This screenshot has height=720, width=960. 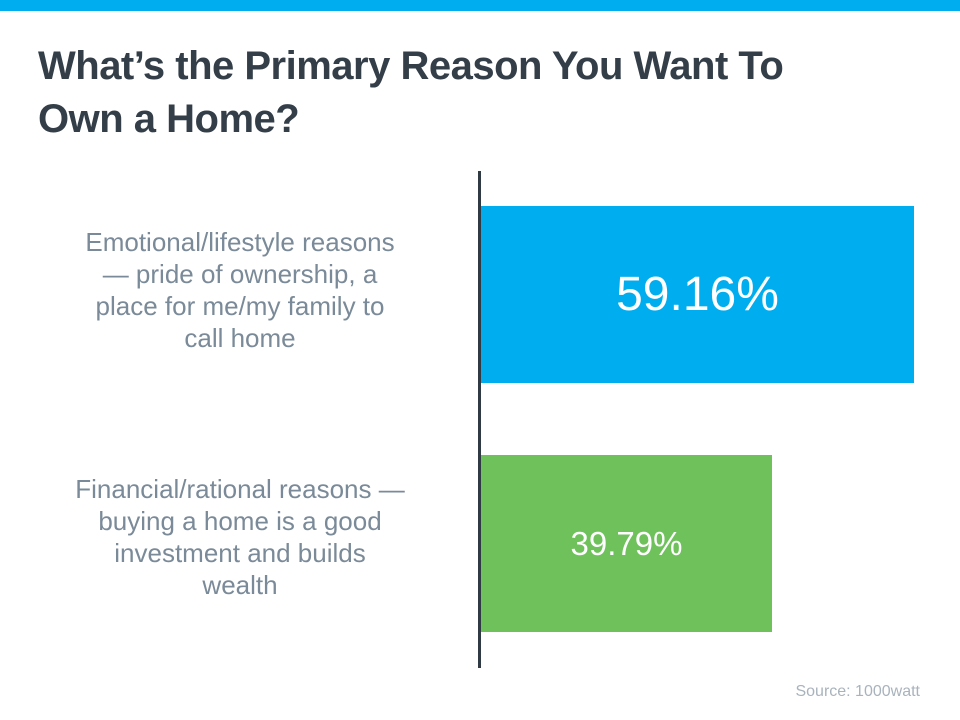 I want to click on bar-financial: 39.79%, so click(x=626, y=543).